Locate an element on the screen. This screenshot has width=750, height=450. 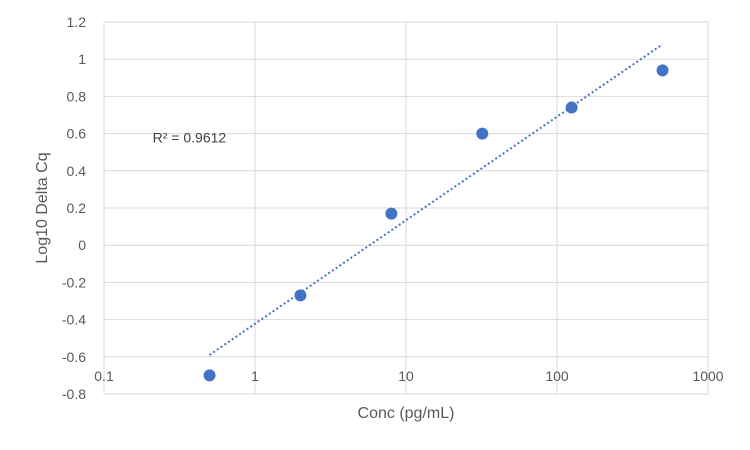
y-tick-label: -0.2 is located at coordinates (74, 282).